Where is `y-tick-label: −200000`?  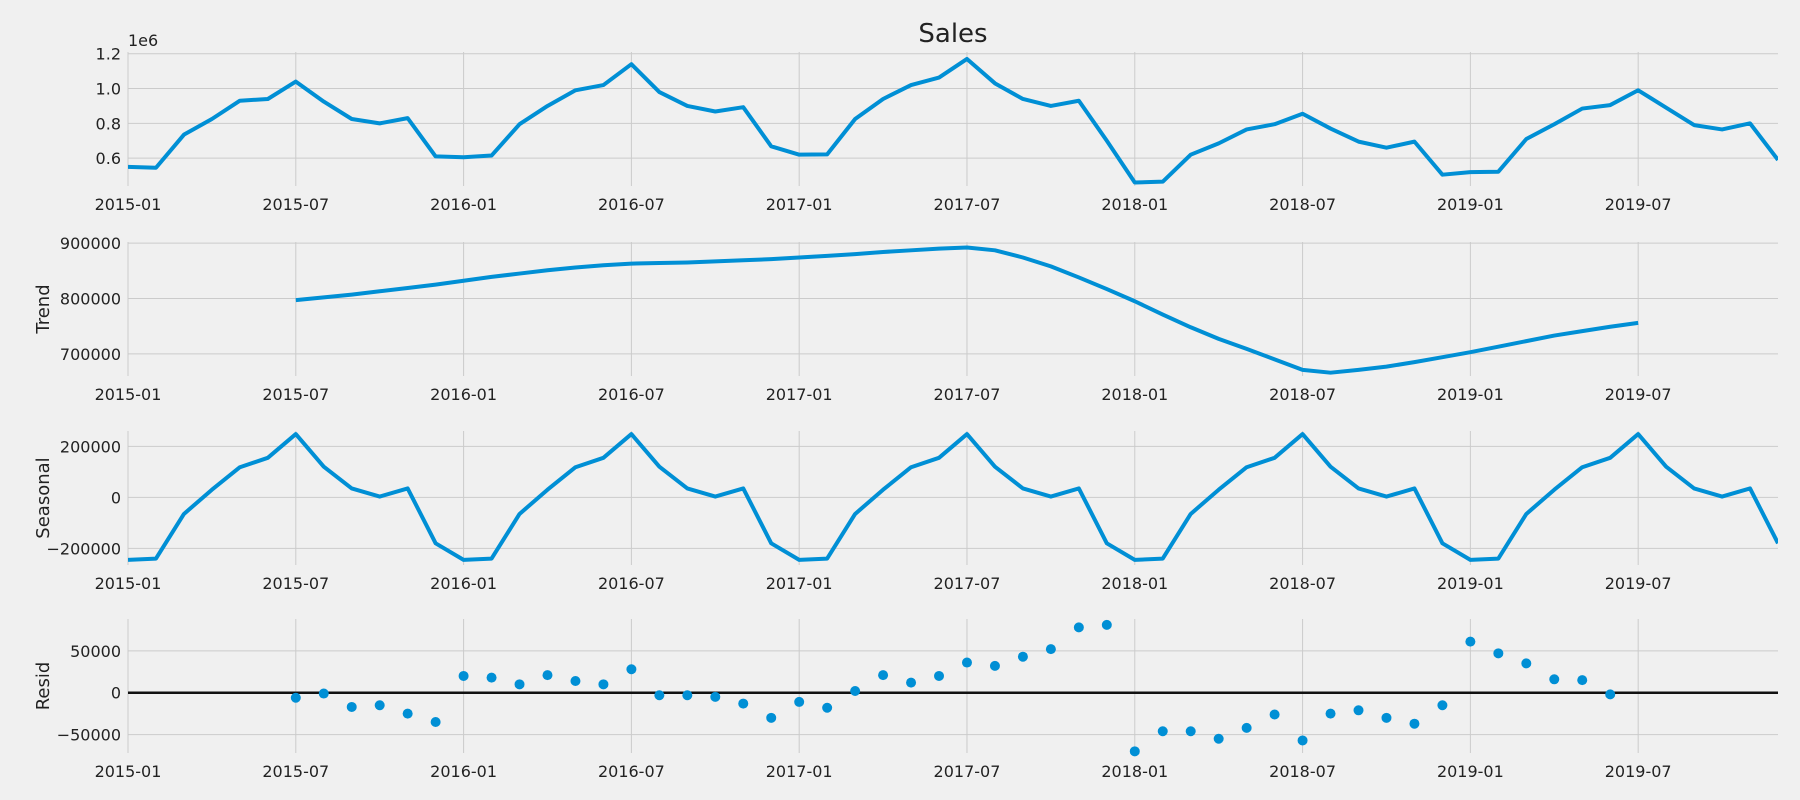
y-tick-label: −200000 is located at coordinates (84, 548).